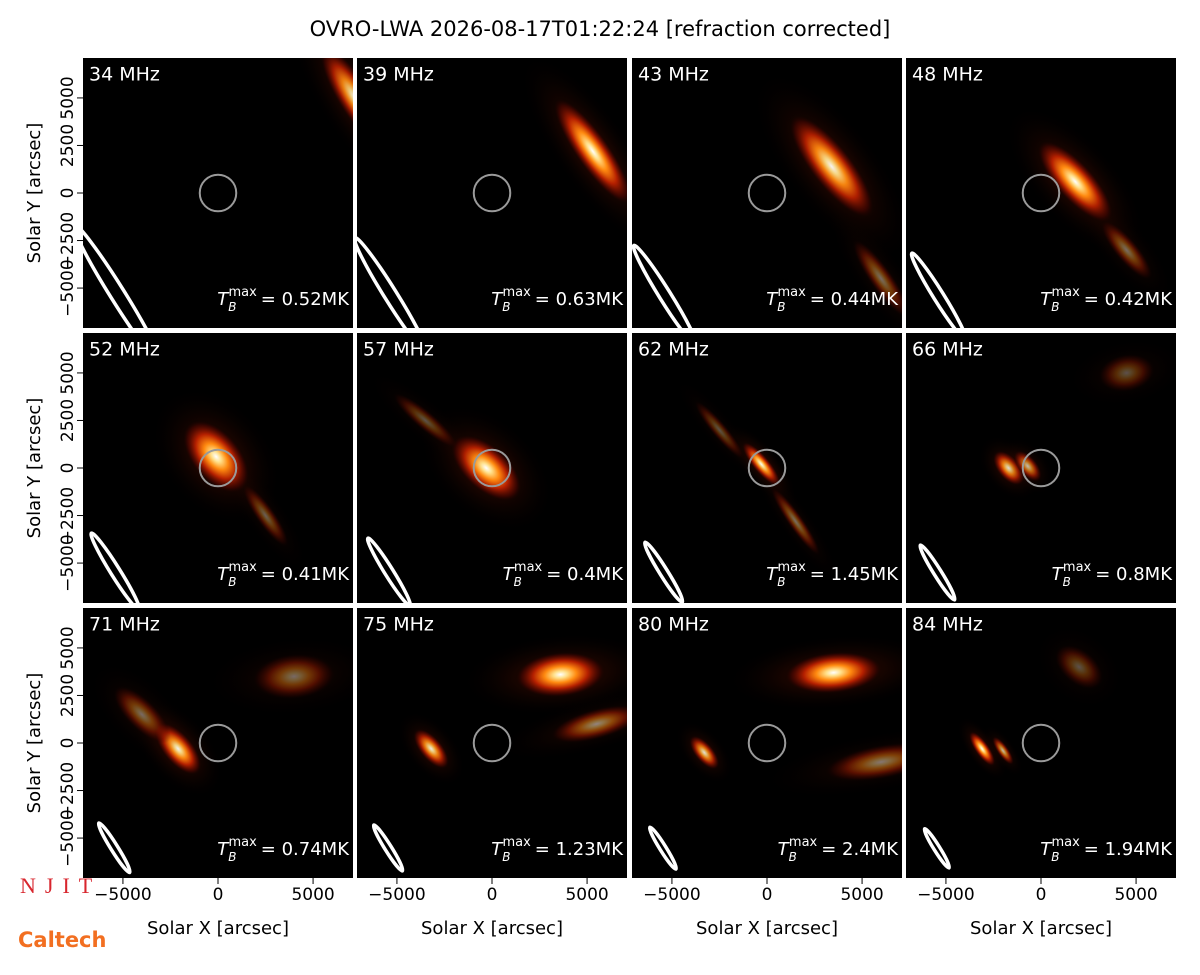  Describe the element at coordinates (1128, 849) in the screenshot. I see `tb-max-value: = 1.94MK` at that location.